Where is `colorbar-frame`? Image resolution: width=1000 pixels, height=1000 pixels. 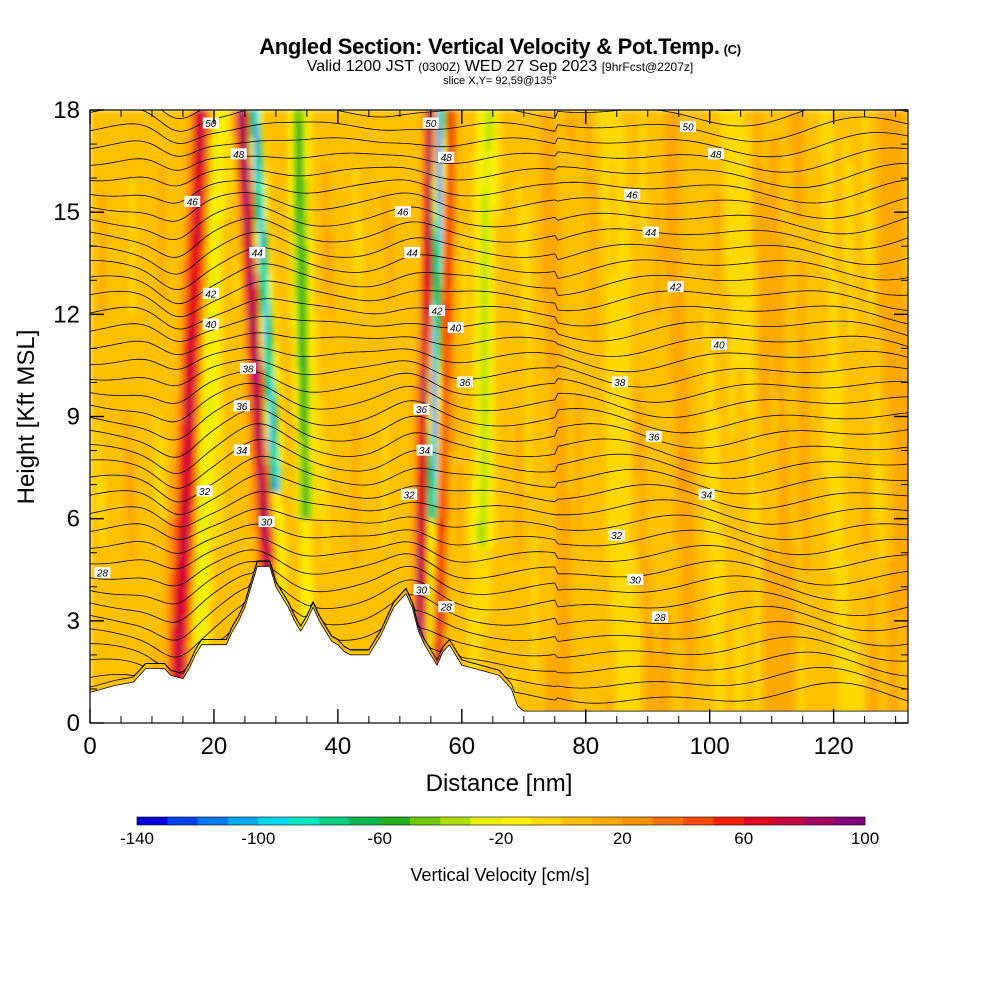 colorbar-frame is located at coordinates (501, 821).